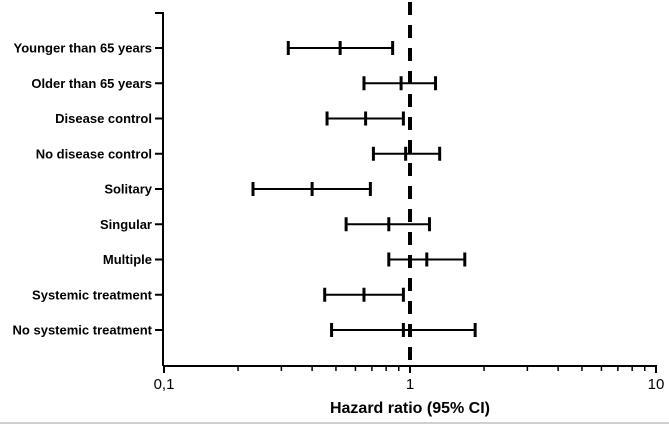 Image resolution: width=669 pixels, height=424 pixels. Describe the element at coordinates (126, 224) in the screenshot. I see `category-label: Singular` at that location.